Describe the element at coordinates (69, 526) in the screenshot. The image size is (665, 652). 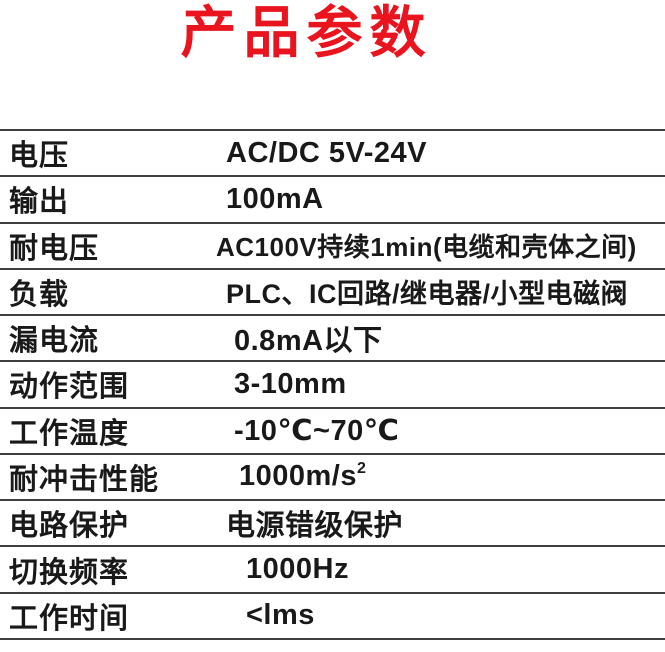
I see `spec-label: 电路保护` at that location.